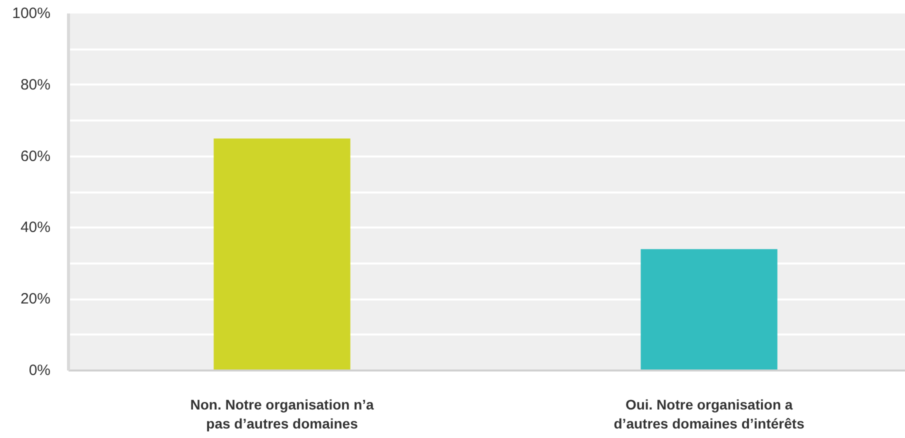 This screenshot has width=905, height=438. What do you see at coordinates (39, 370) in the screenshot?
I see `y-tick-label: 0%` at bounding box center [39, 370].